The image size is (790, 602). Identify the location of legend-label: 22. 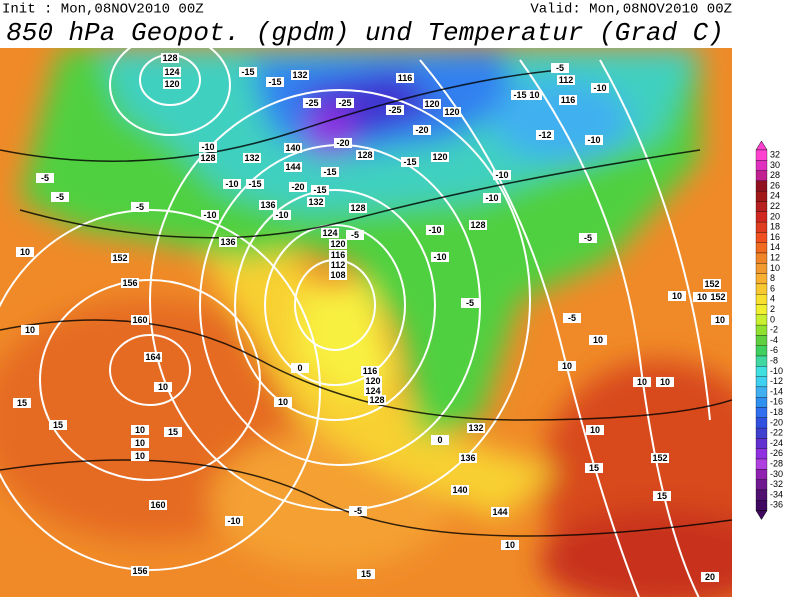
(775, 206).